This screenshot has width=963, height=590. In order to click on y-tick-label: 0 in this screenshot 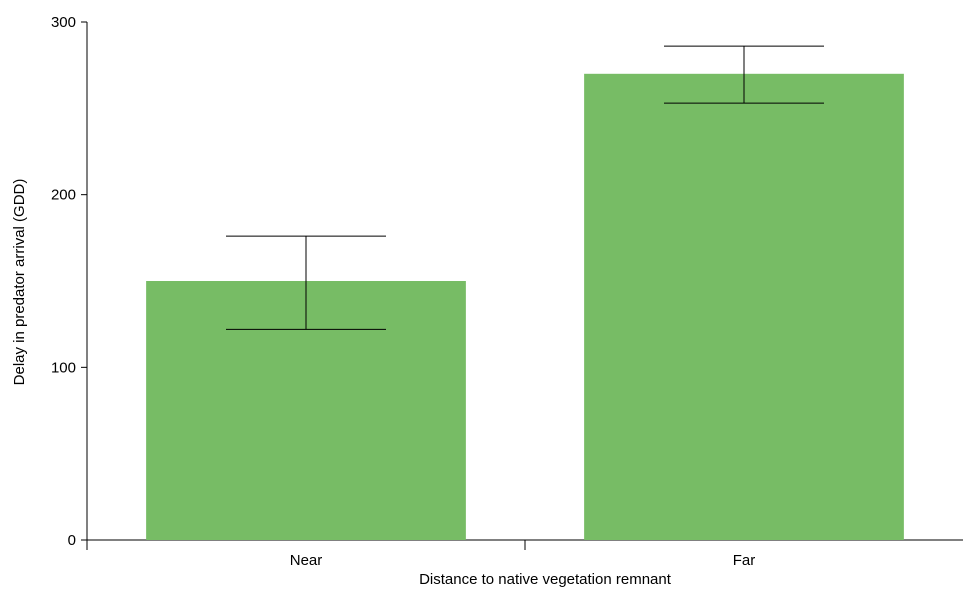, I will do `click(72, 540)`.